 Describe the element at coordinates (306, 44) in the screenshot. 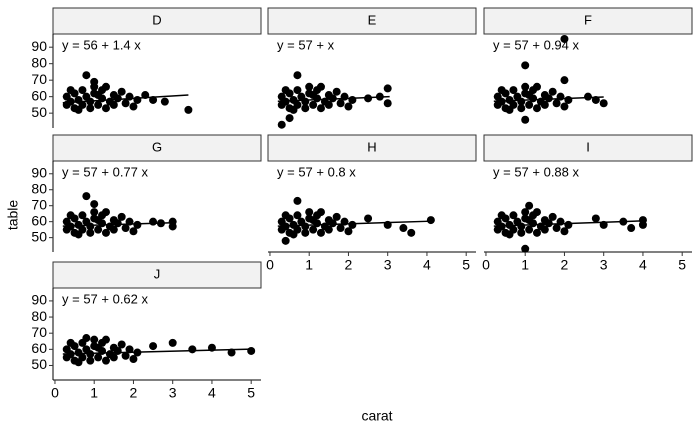

I see `equation: y = 57 + x` at that location.